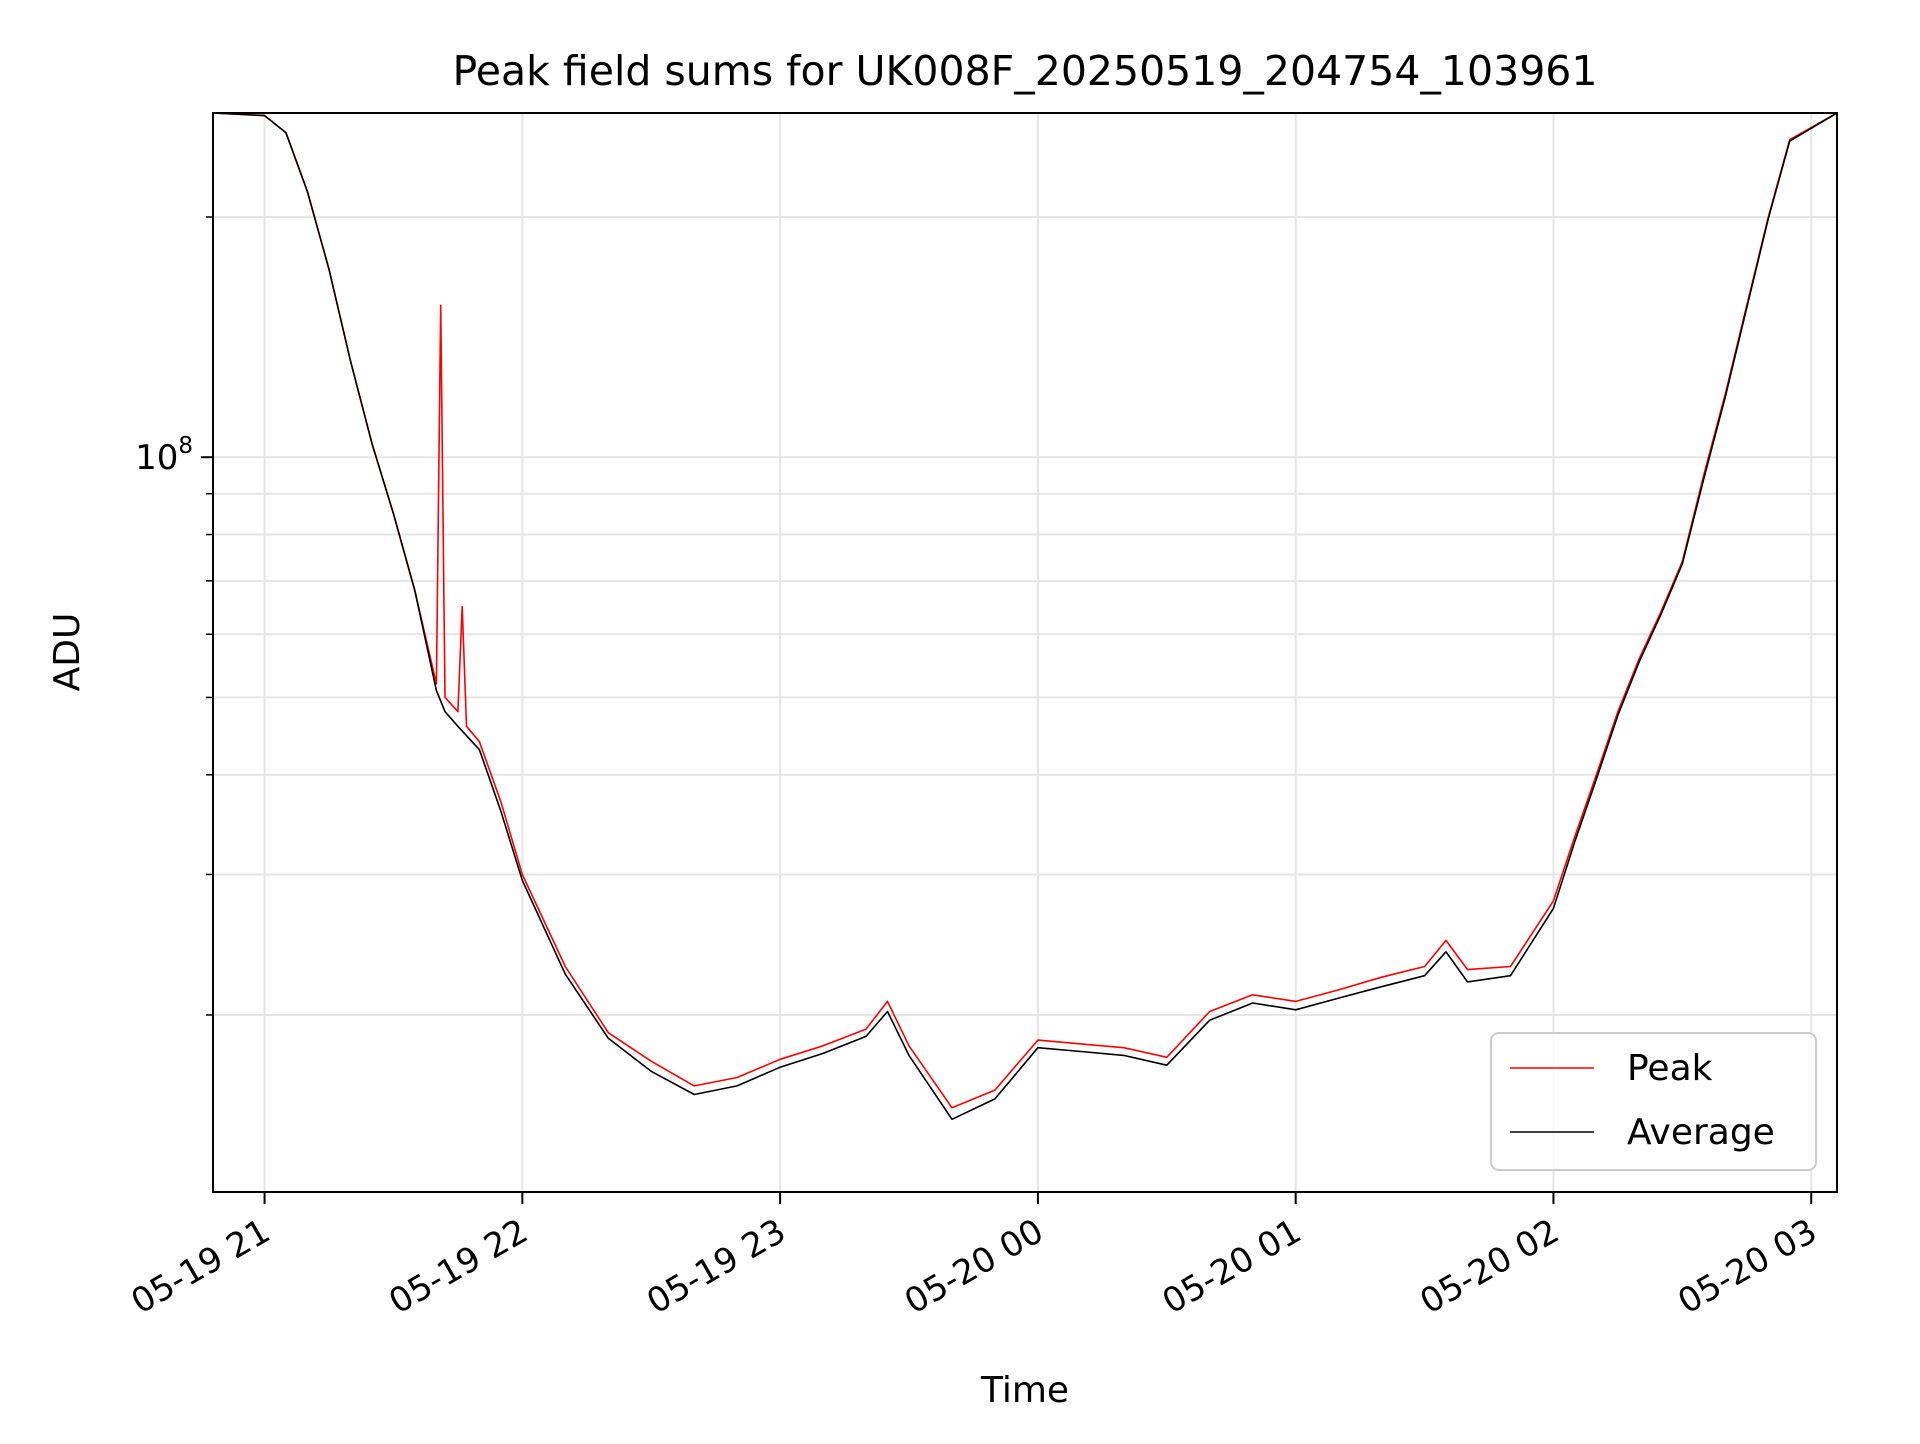 This screenshot has height=1444, width=1920. What do you see at coordinates (1653, 1101) in the screenshot?
I see `chart-legend: Peak Average` at bounding box center [1653, 1101].